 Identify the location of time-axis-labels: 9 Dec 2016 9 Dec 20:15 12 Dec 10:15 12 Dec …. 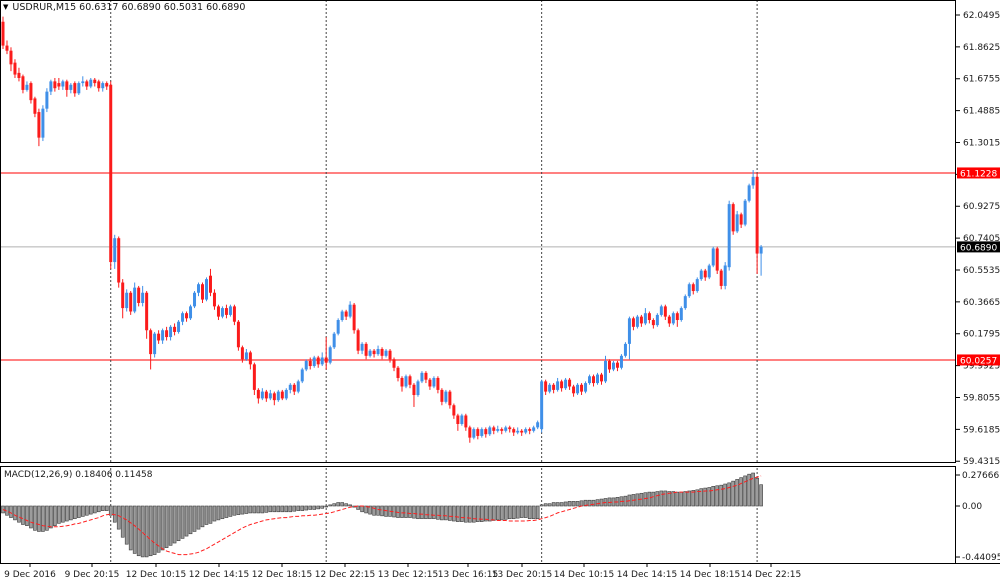
(500, 571).